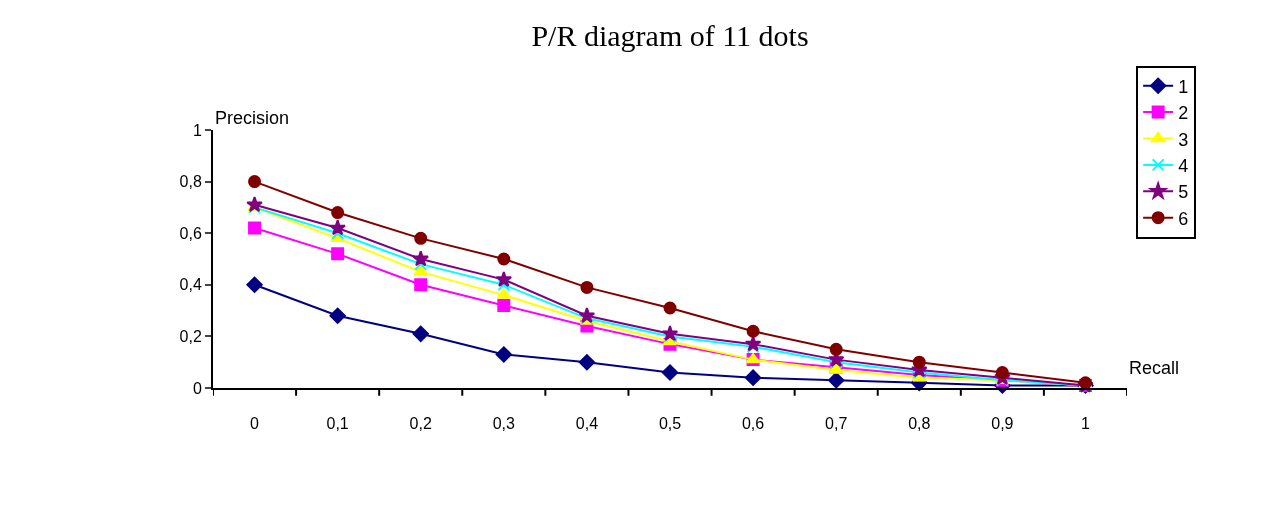 This screenshot has width=1267, height=508. Describe the element at coordinates (1183, 139) in the screenshot. I see `legend-label: 3` at that location.